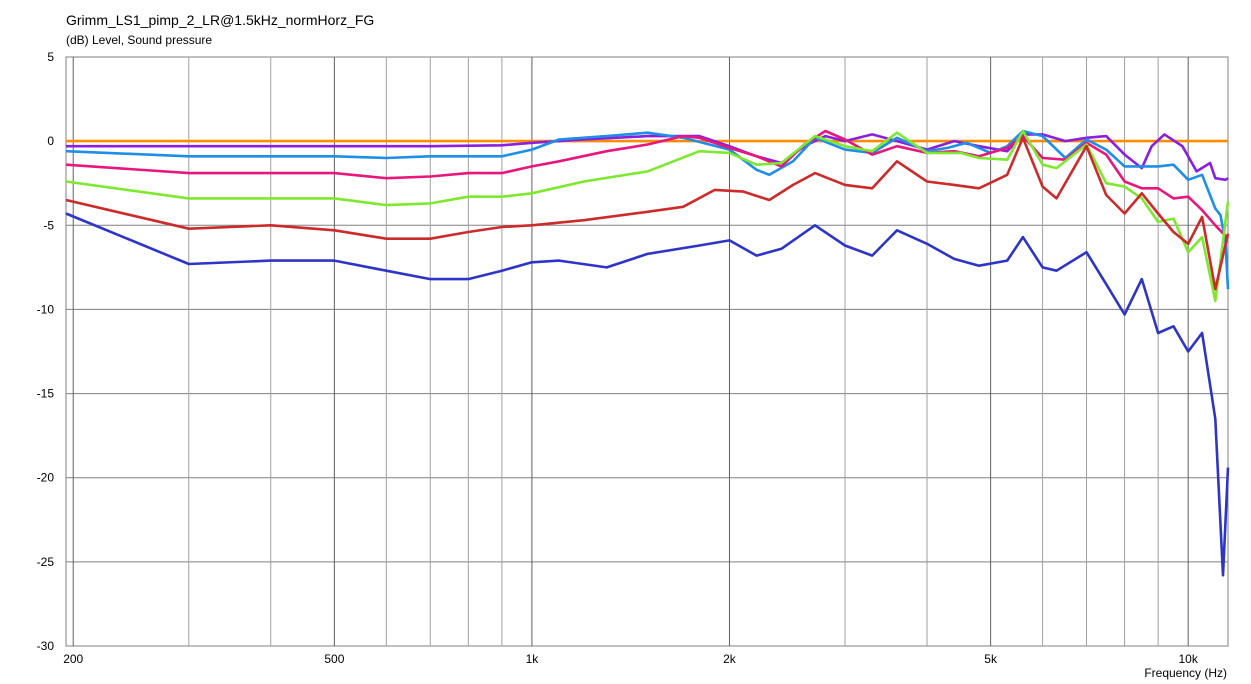 The image size is (1251, 684). What do you see at coordinates (1188, 659) in the screenshot?
I see `x-tick-label: 10k` at bounding box center [1188, 659].